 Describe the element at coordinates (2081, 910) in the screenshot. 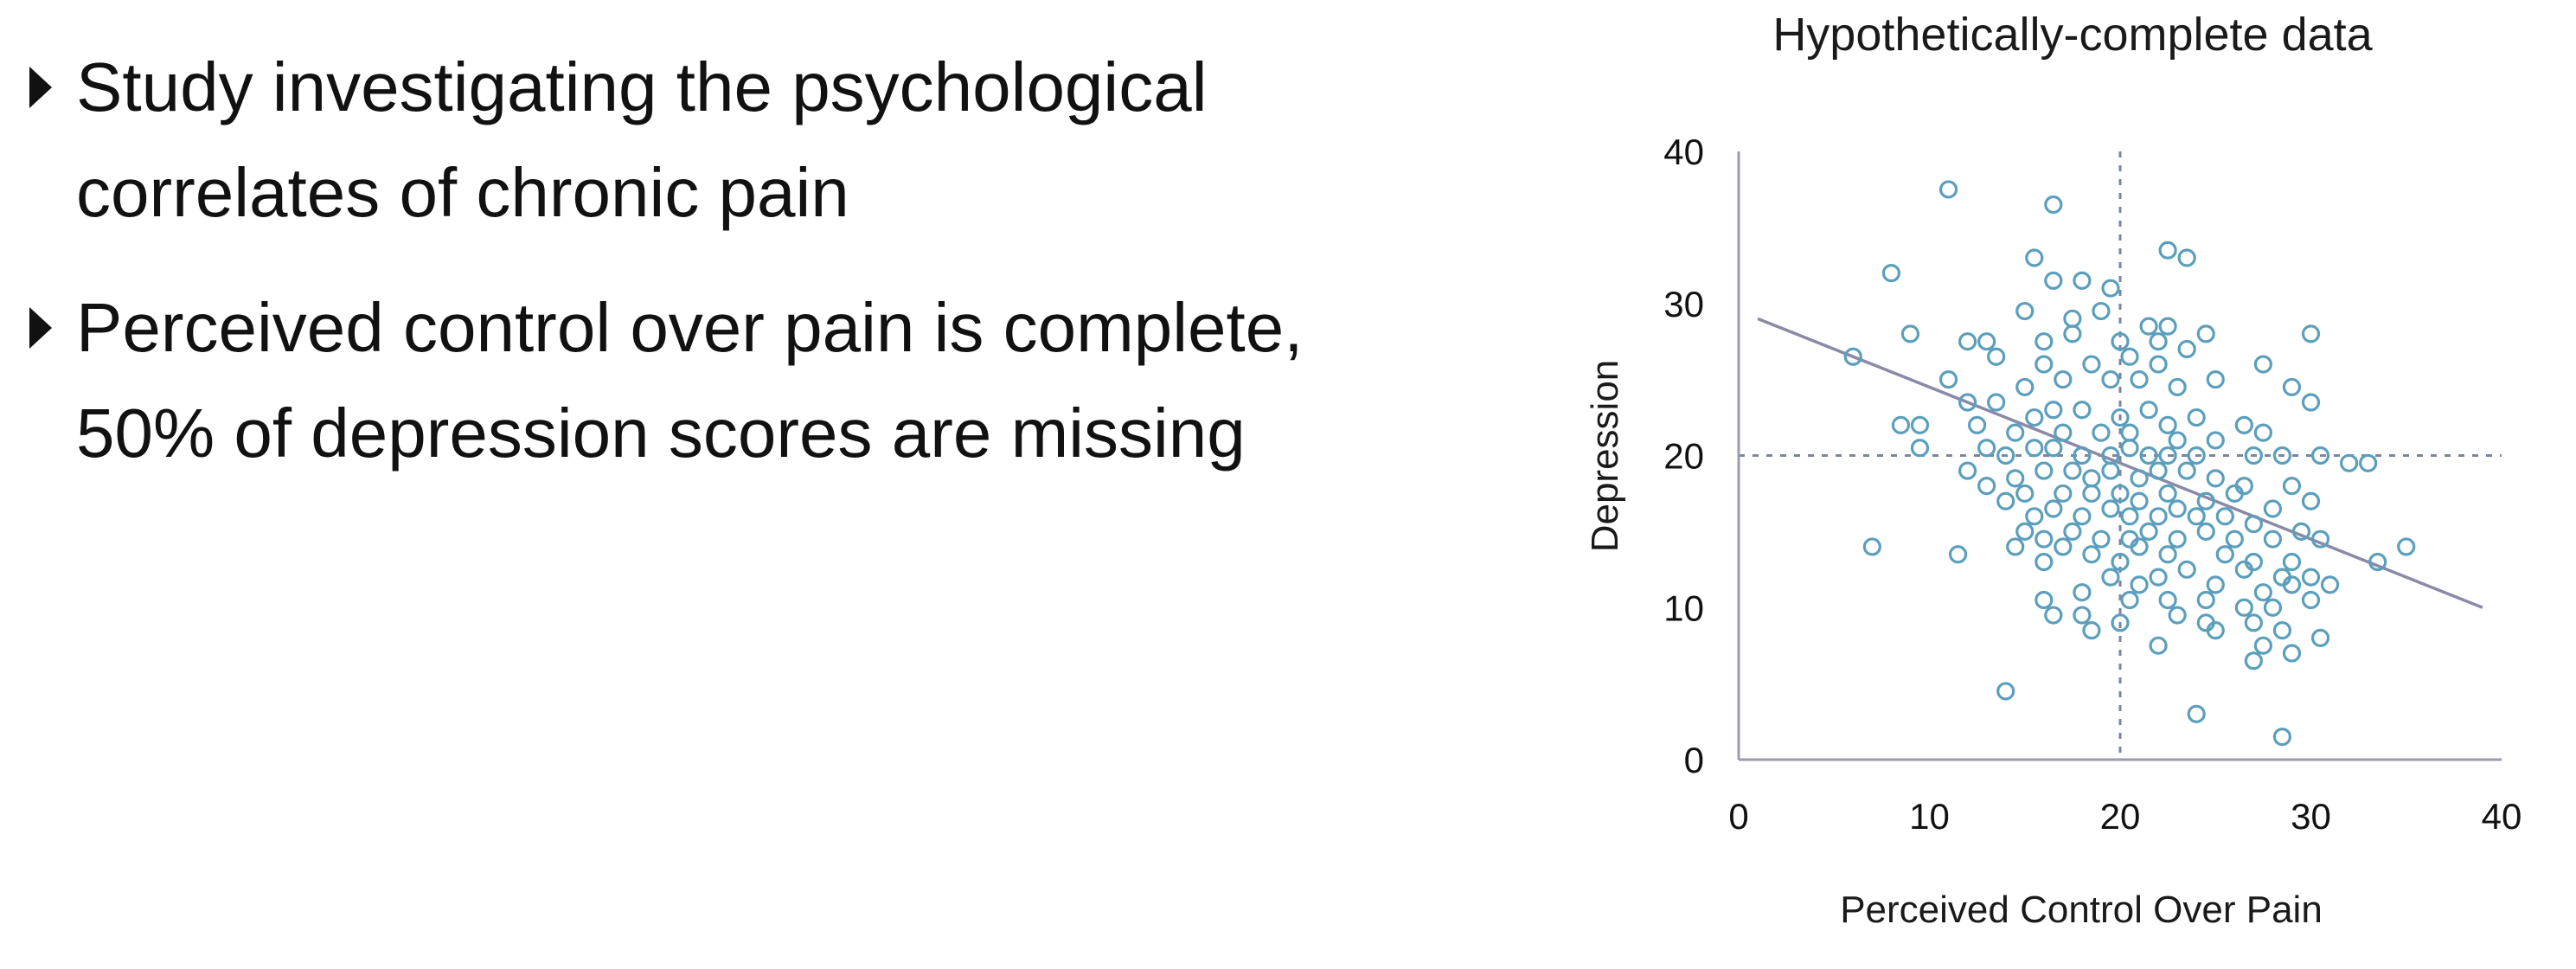

I see `x-axis-label: Perceived Control Over Pain` at that location.